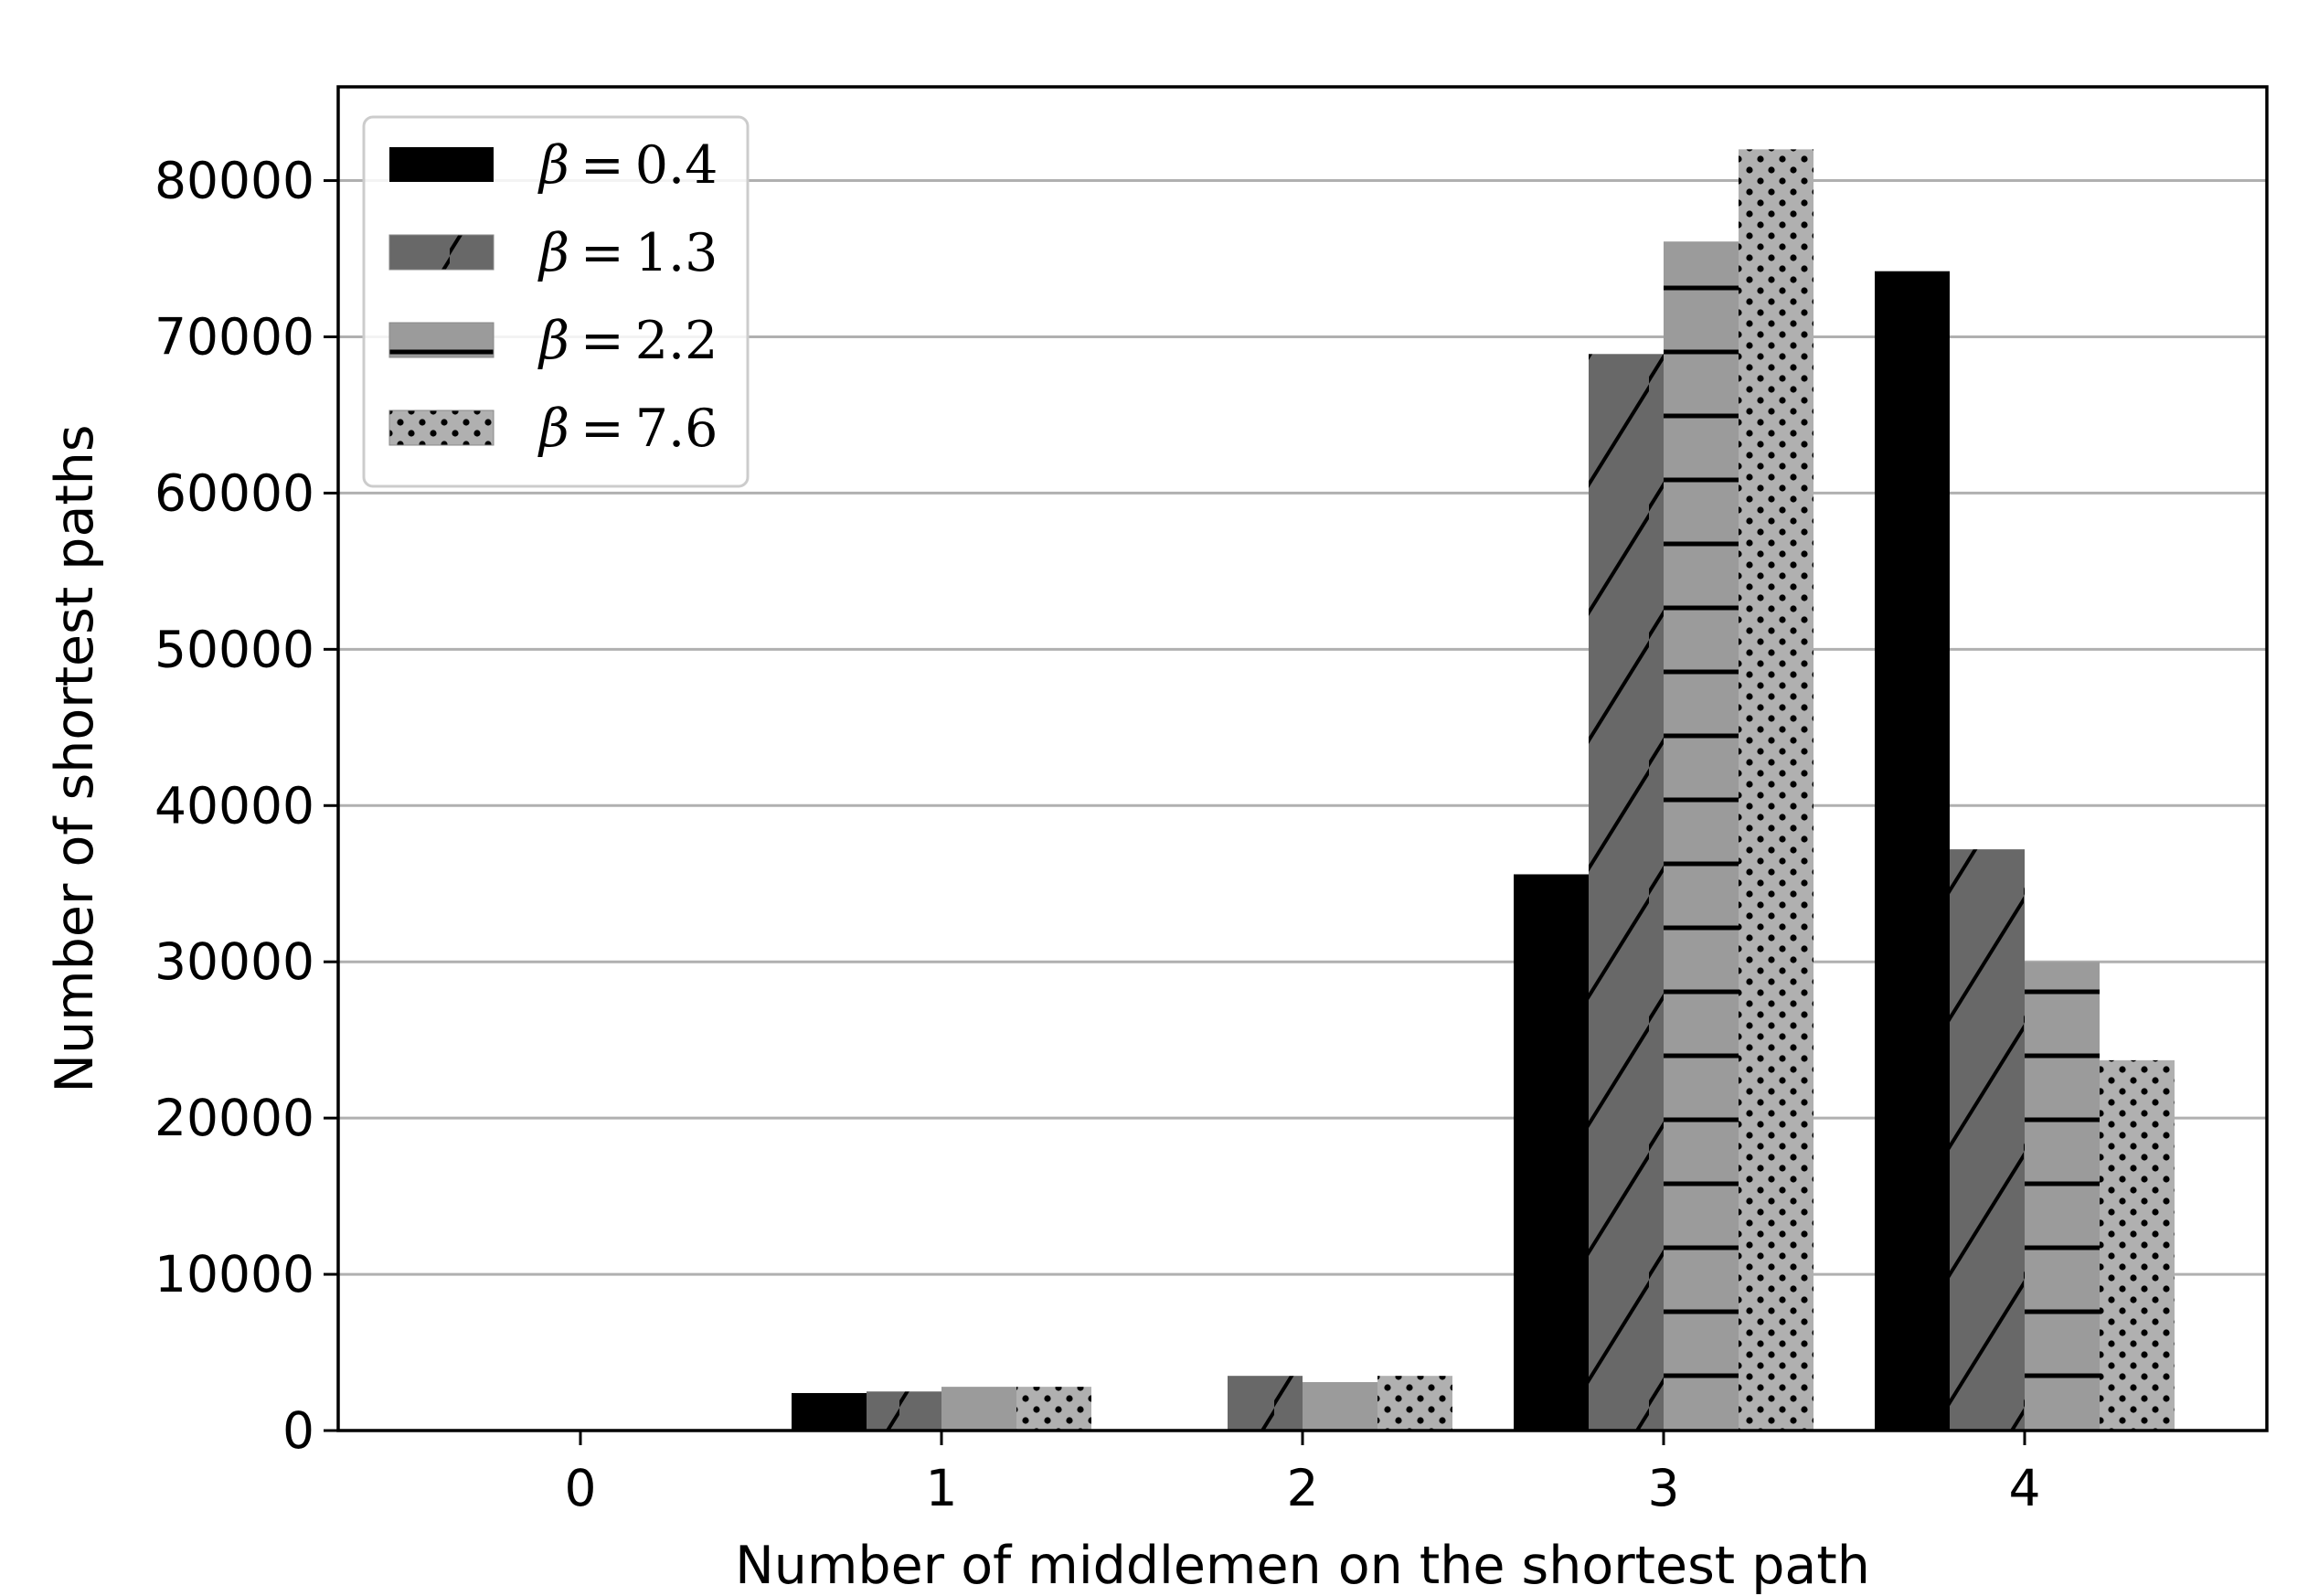 The width and height of the screenshot is (2308, 1596). What do you see at coordinates (234, 805) in the screenshot?
I see `y-tick-label: 40000` at bounding box center [234, 805].